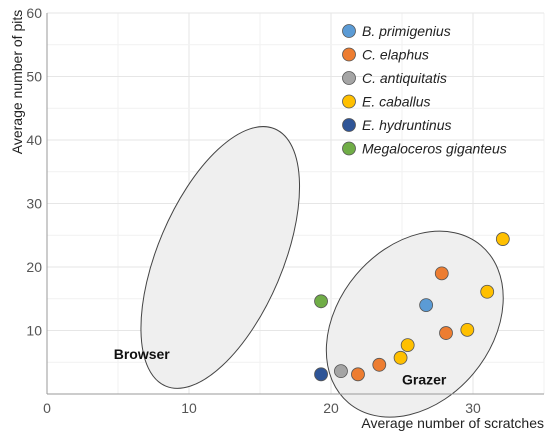 This screenshot has height=437, width=550. I want to click on y-tick-label: 10, so click(34, 331).